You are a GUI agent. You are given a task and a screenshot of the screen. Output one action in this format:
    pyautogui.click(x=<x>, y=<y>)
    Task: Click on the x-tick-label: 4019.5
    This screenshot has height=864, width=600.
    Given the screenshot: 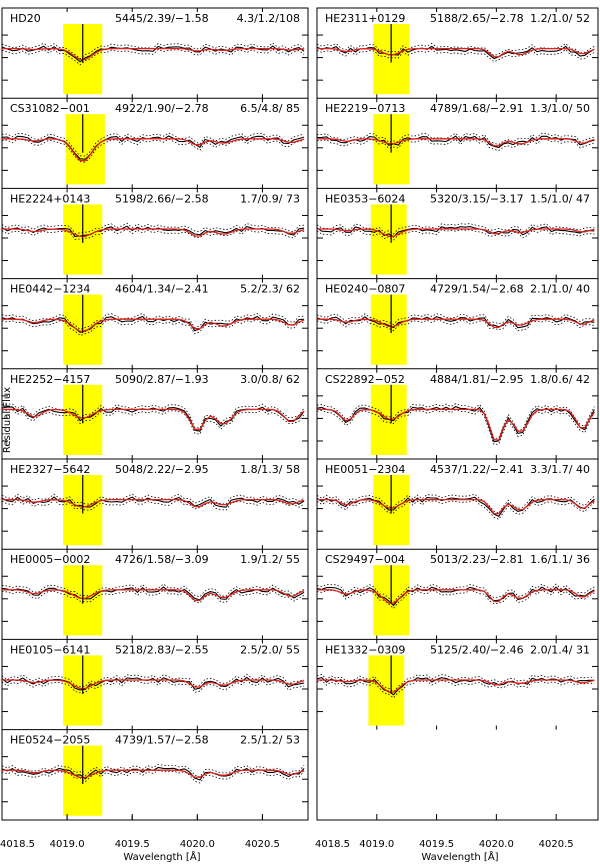 What is the action you would take?
    pyautogui.click(x=436, y=844)
    